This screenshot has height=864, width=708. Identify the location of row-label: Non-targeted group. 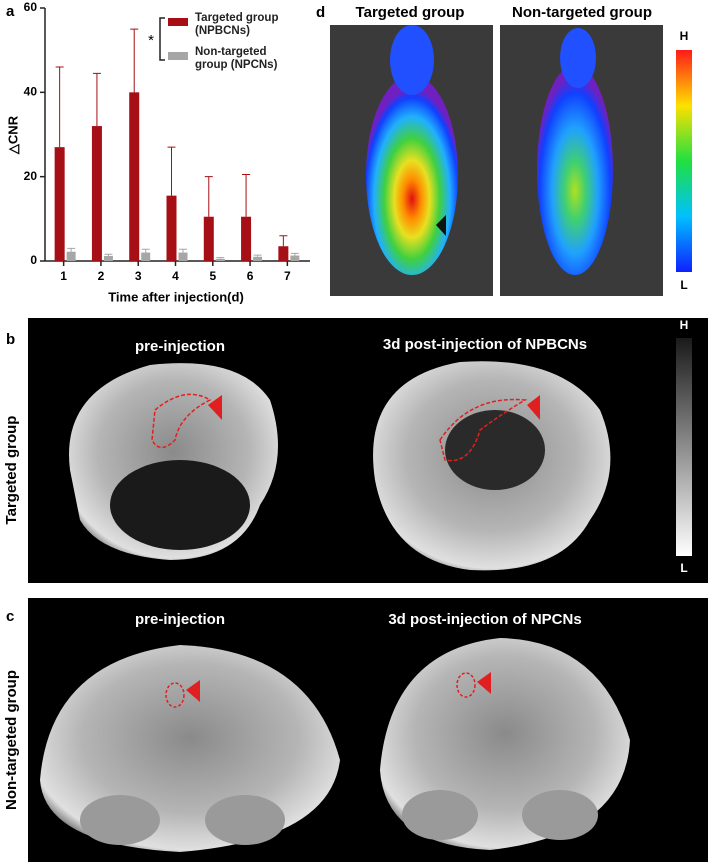
(11, 740).